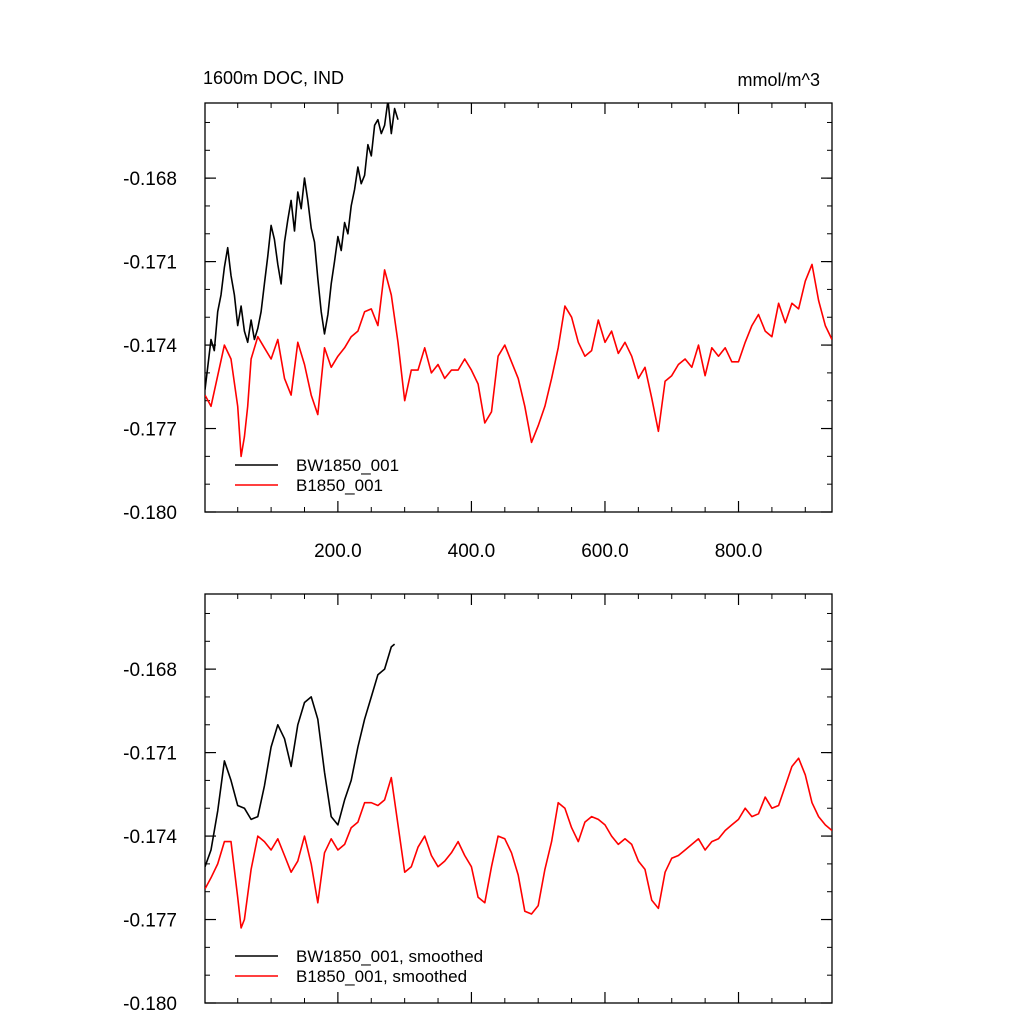 The width and height of the screenshot is (1024, 1024). Describe the element at coordinates (347, 465) in the screenshot. I see `legend-label: BW1850_001` at that location.